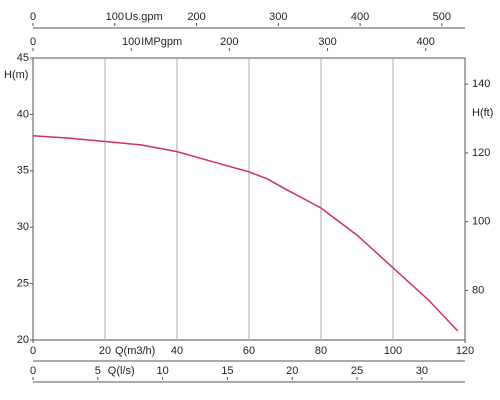 The width and height of the screenshot is (500, 400). What do you see at coordinates (227, 371) in the screenshot?
I see `x2-tick-label: 15` at bounding box center [227, 371].